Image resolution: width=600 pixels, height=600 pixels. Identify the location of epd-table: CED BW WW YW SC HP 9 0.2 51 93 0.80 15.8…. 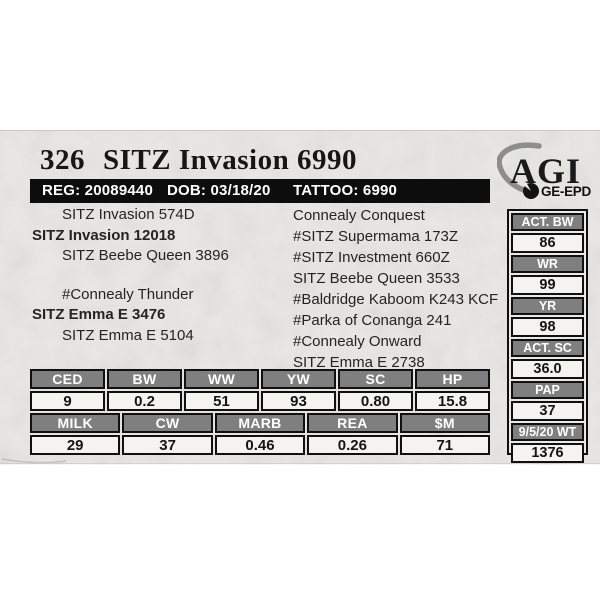
(260, 412).